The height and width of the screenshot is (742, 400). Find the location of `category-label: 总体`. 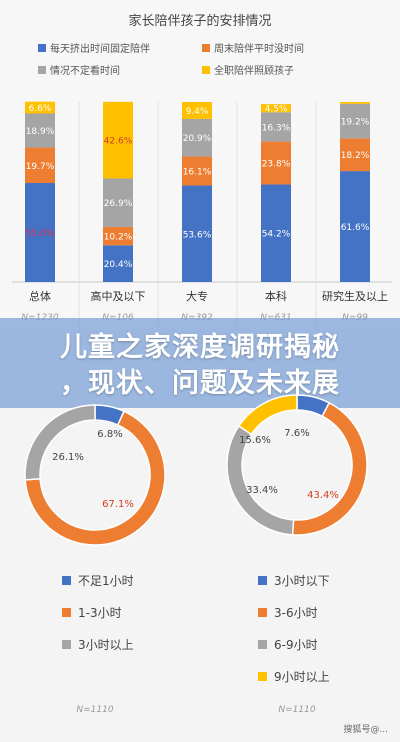

category-label: 总体 is located at coordinates (40, 296).